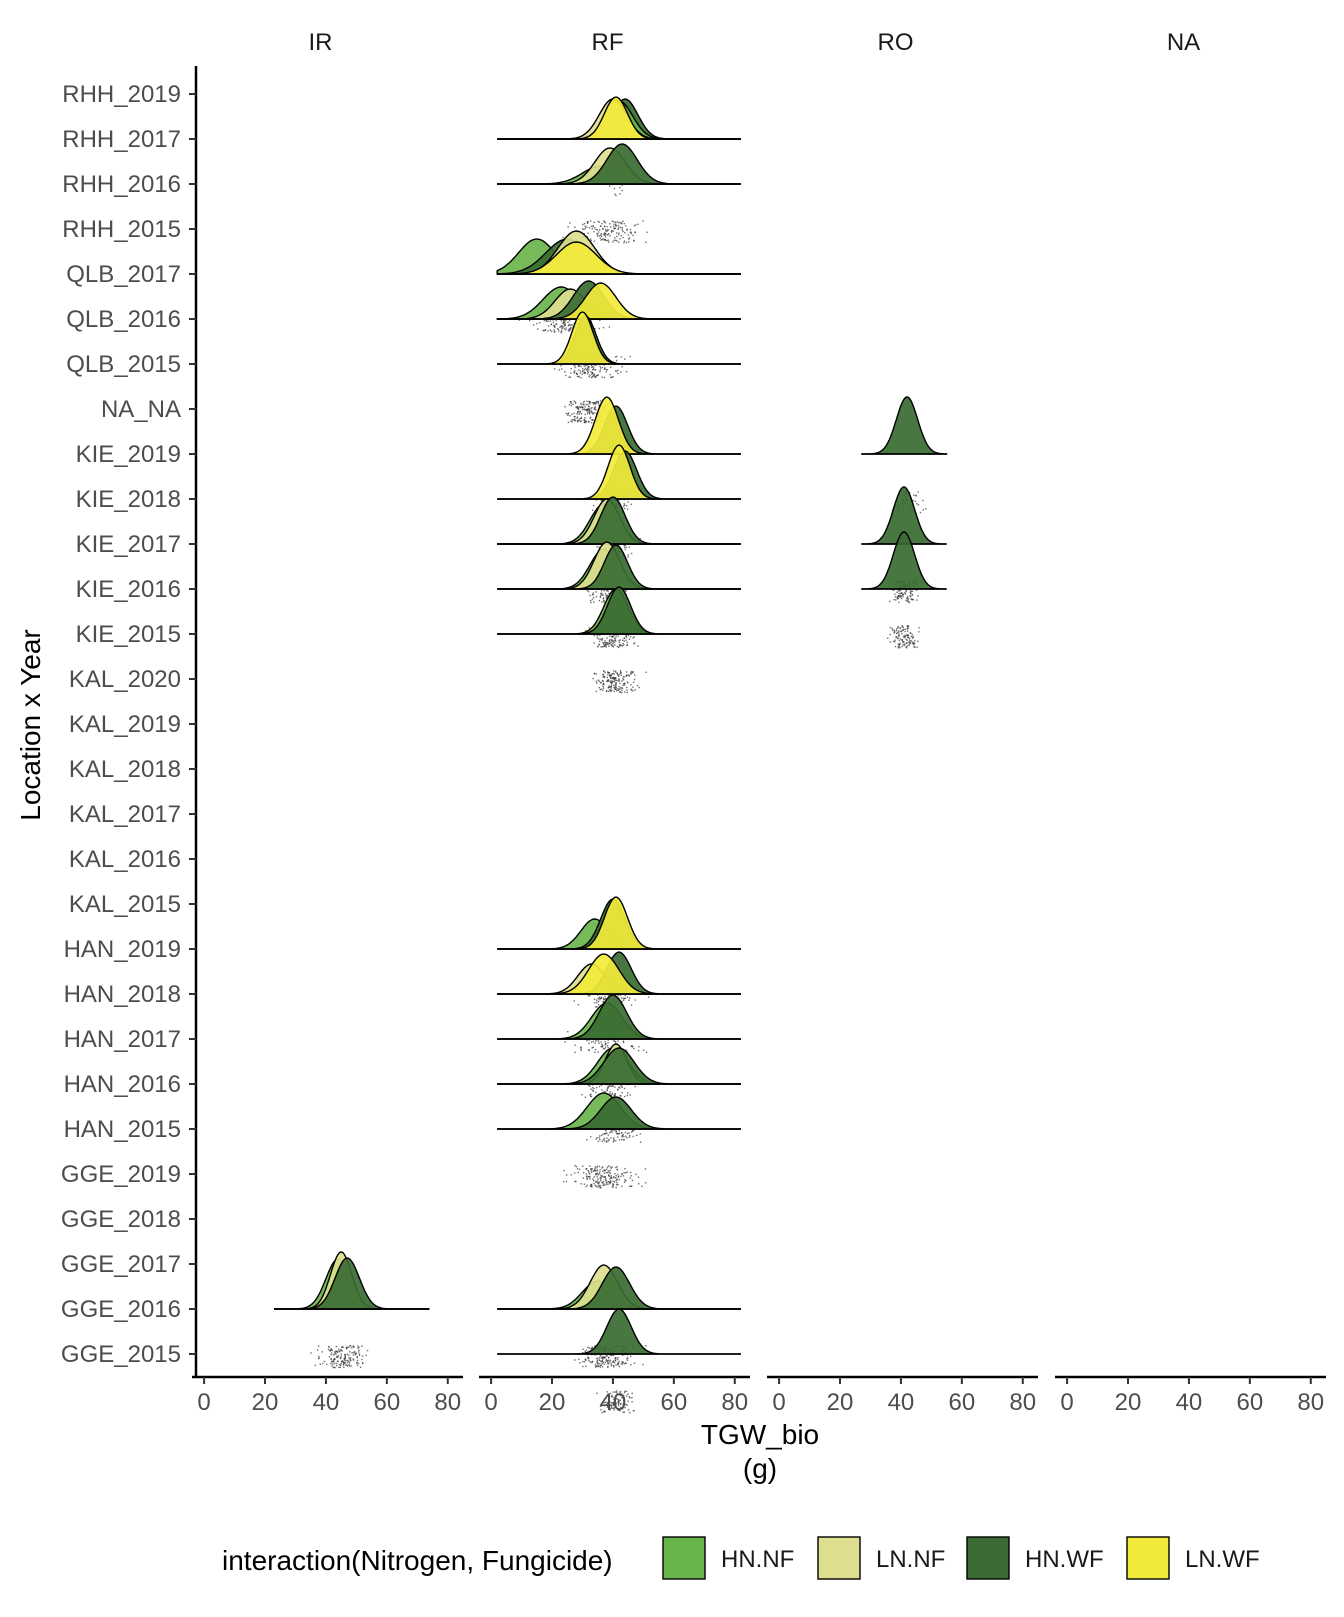  What do you see at coordinates (904, 560) in the screenshot?
I see `density-hn-wf` at bounding box center [904, 560].